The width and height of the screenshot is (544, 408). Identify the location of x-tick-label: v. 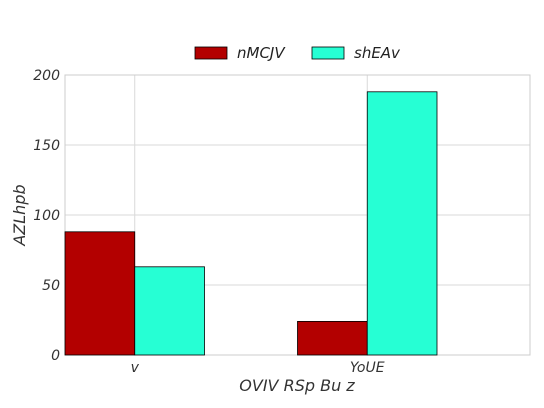
(135, 368).